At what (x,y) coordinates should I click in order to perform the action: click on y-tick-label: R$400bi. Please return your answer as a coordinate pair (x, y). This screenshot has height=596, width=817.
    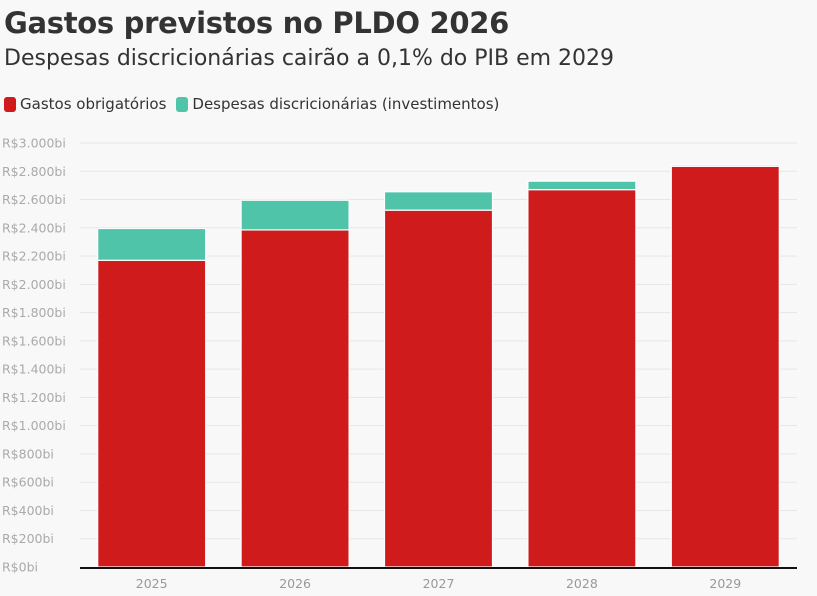
    Looking at the image, I should click on (28, 510).